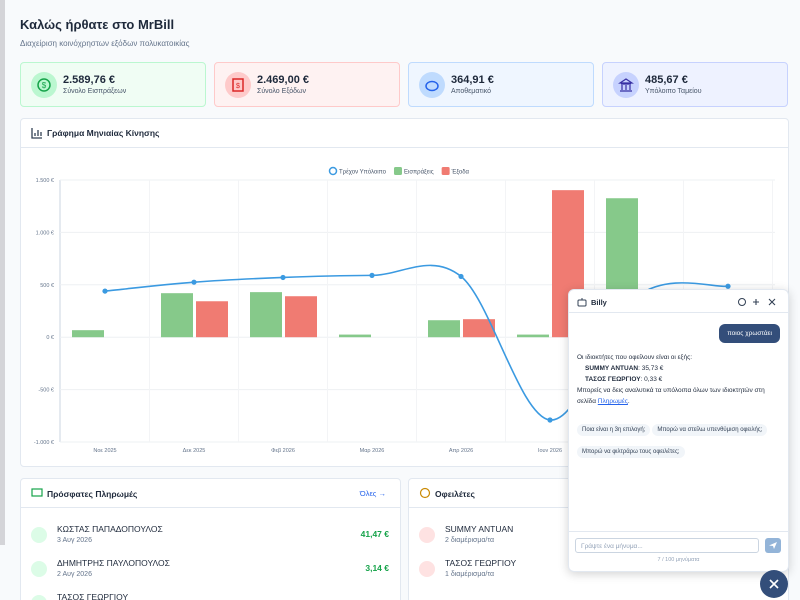 The image size is (800, 600). What do you see at coordinates (210, 594) in the screenshot?
I see `payment-row: ΤΑΣΟΣ ΓΕΩΡΓΙΟΥ` at bounding box center [210, 594].